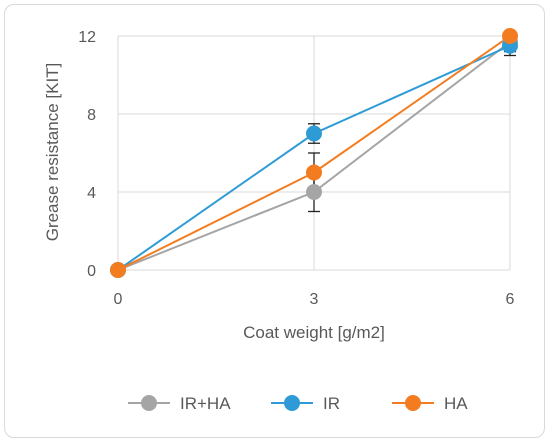  Describe the element at coordinates (331, 403) in the screenshot. I see `legend-label: IR` at that location.